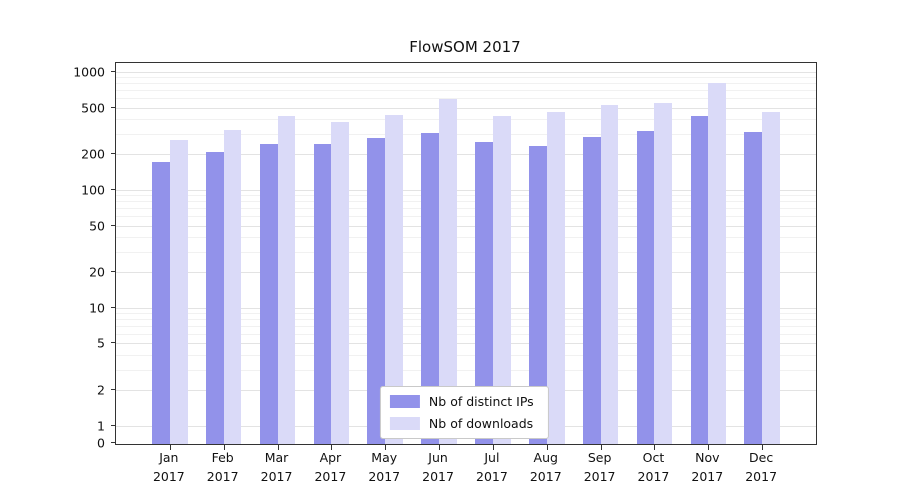  I want to click on y-tick-label: 1, so click(101, 426).